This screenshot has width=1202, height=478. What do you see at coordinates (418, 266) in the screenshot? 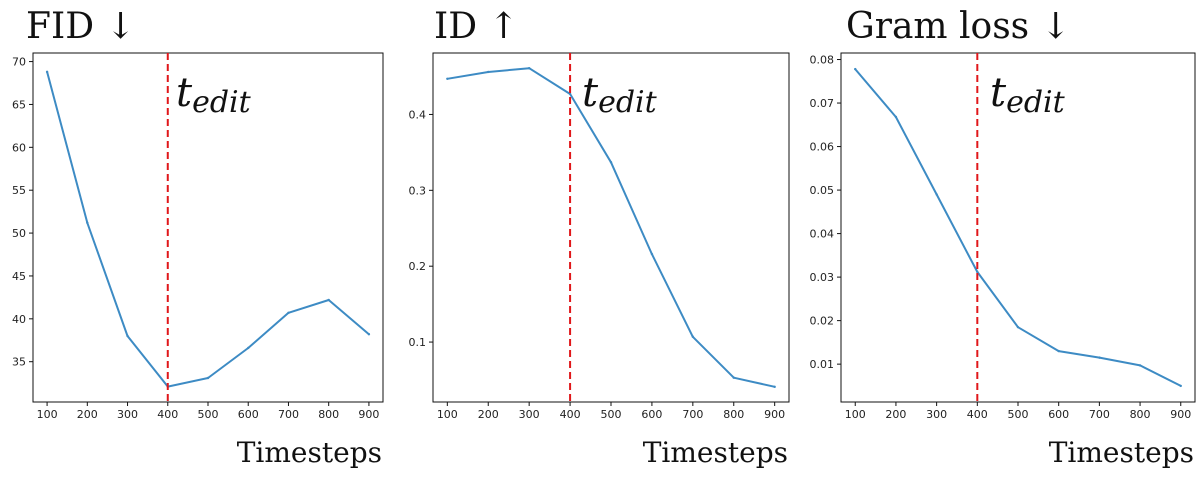
I see `y-tick-label: 0.2` at bounding box center [418, 266].